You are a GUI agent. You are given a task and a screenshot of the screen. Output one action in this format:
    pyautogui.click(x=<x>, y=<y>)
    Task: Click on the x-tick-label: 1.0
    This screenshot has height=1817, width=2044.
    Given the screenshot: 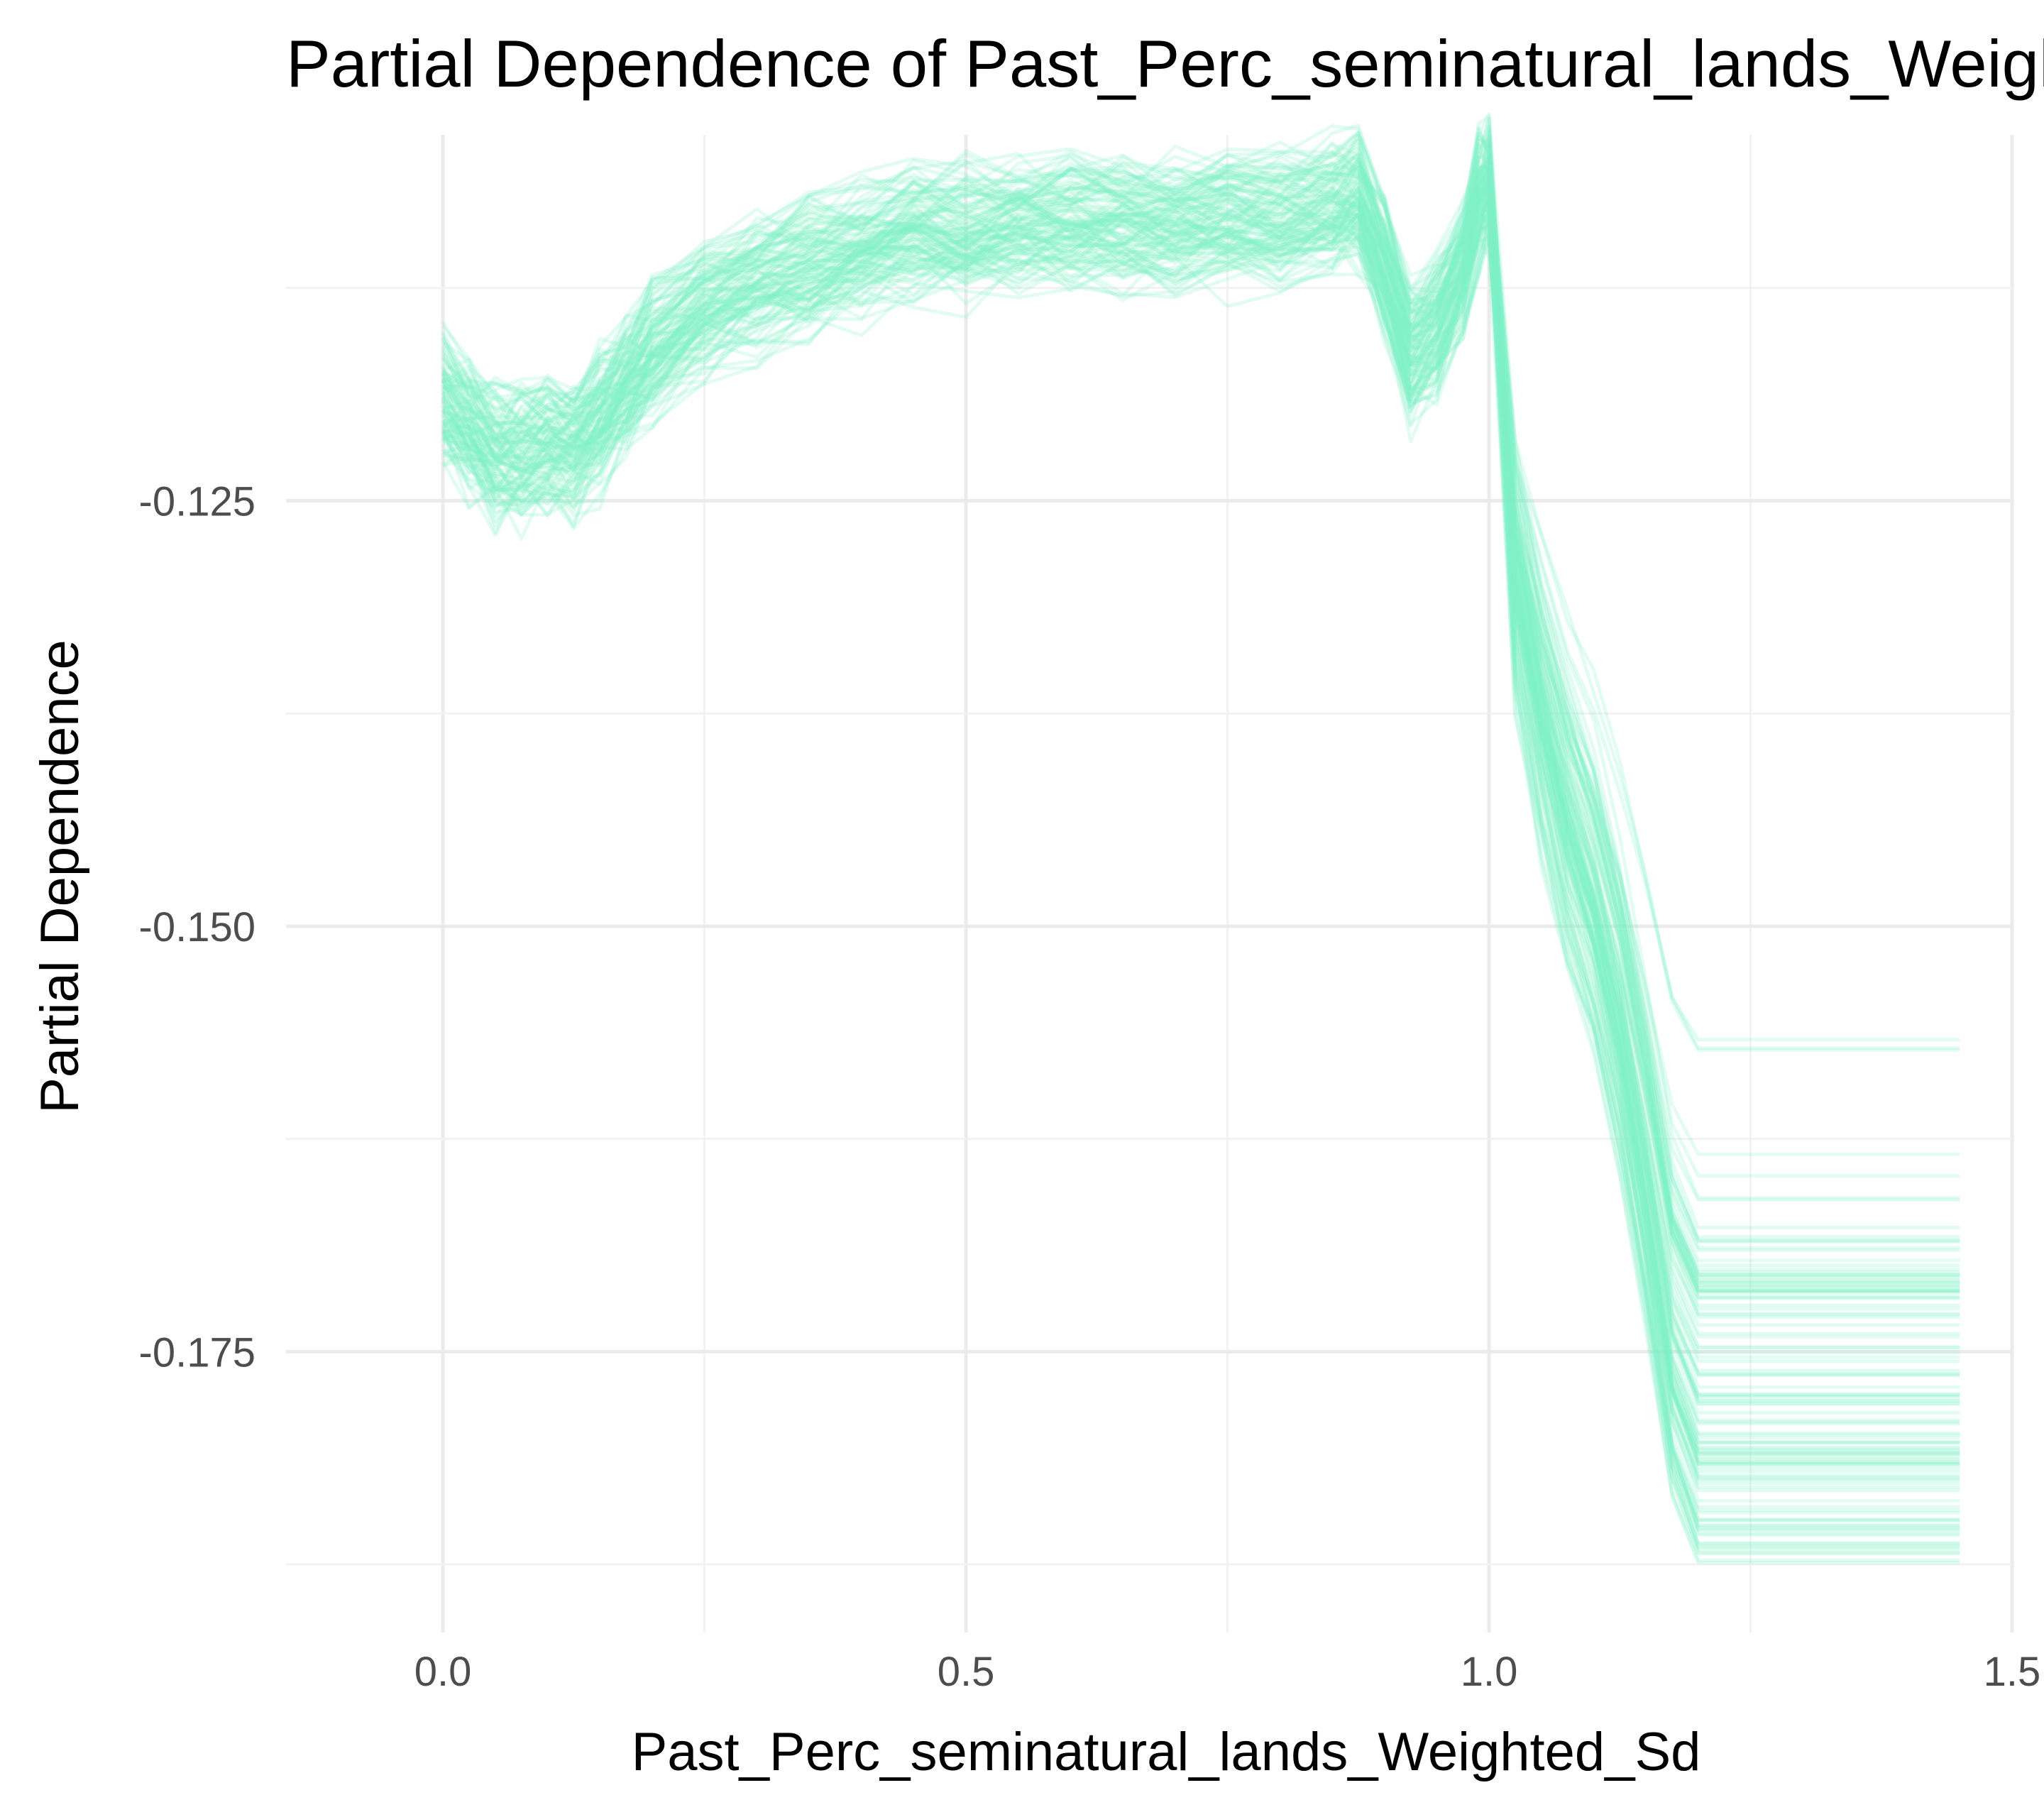 What is the action you would take?
    pyautogui.click(x=1489, y=1672)
    